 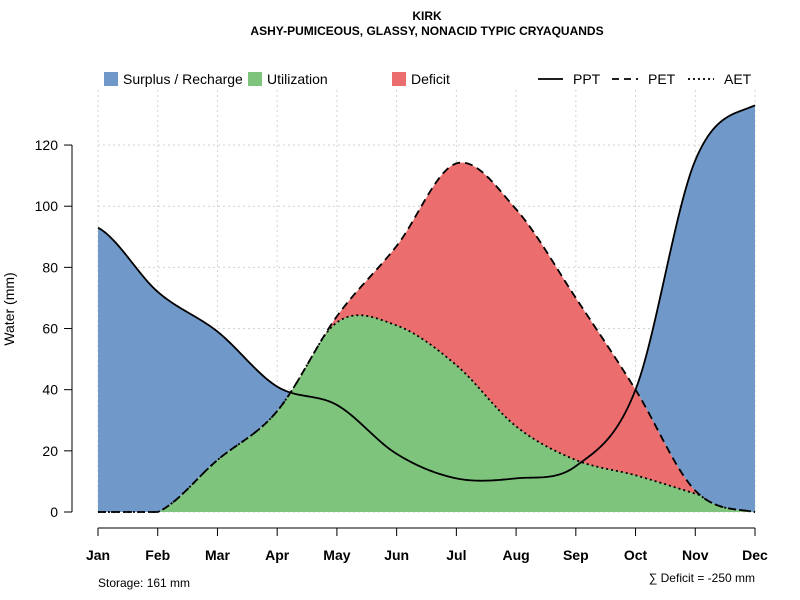 I want to click on storage-note: Storage: 161 mm, so click(x=144, y=583).